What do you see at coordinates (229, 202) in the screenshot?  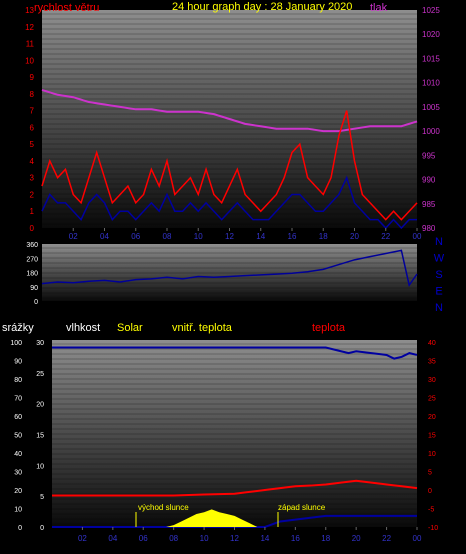 I see `series-line-blue` at bounding box center [229, 202].